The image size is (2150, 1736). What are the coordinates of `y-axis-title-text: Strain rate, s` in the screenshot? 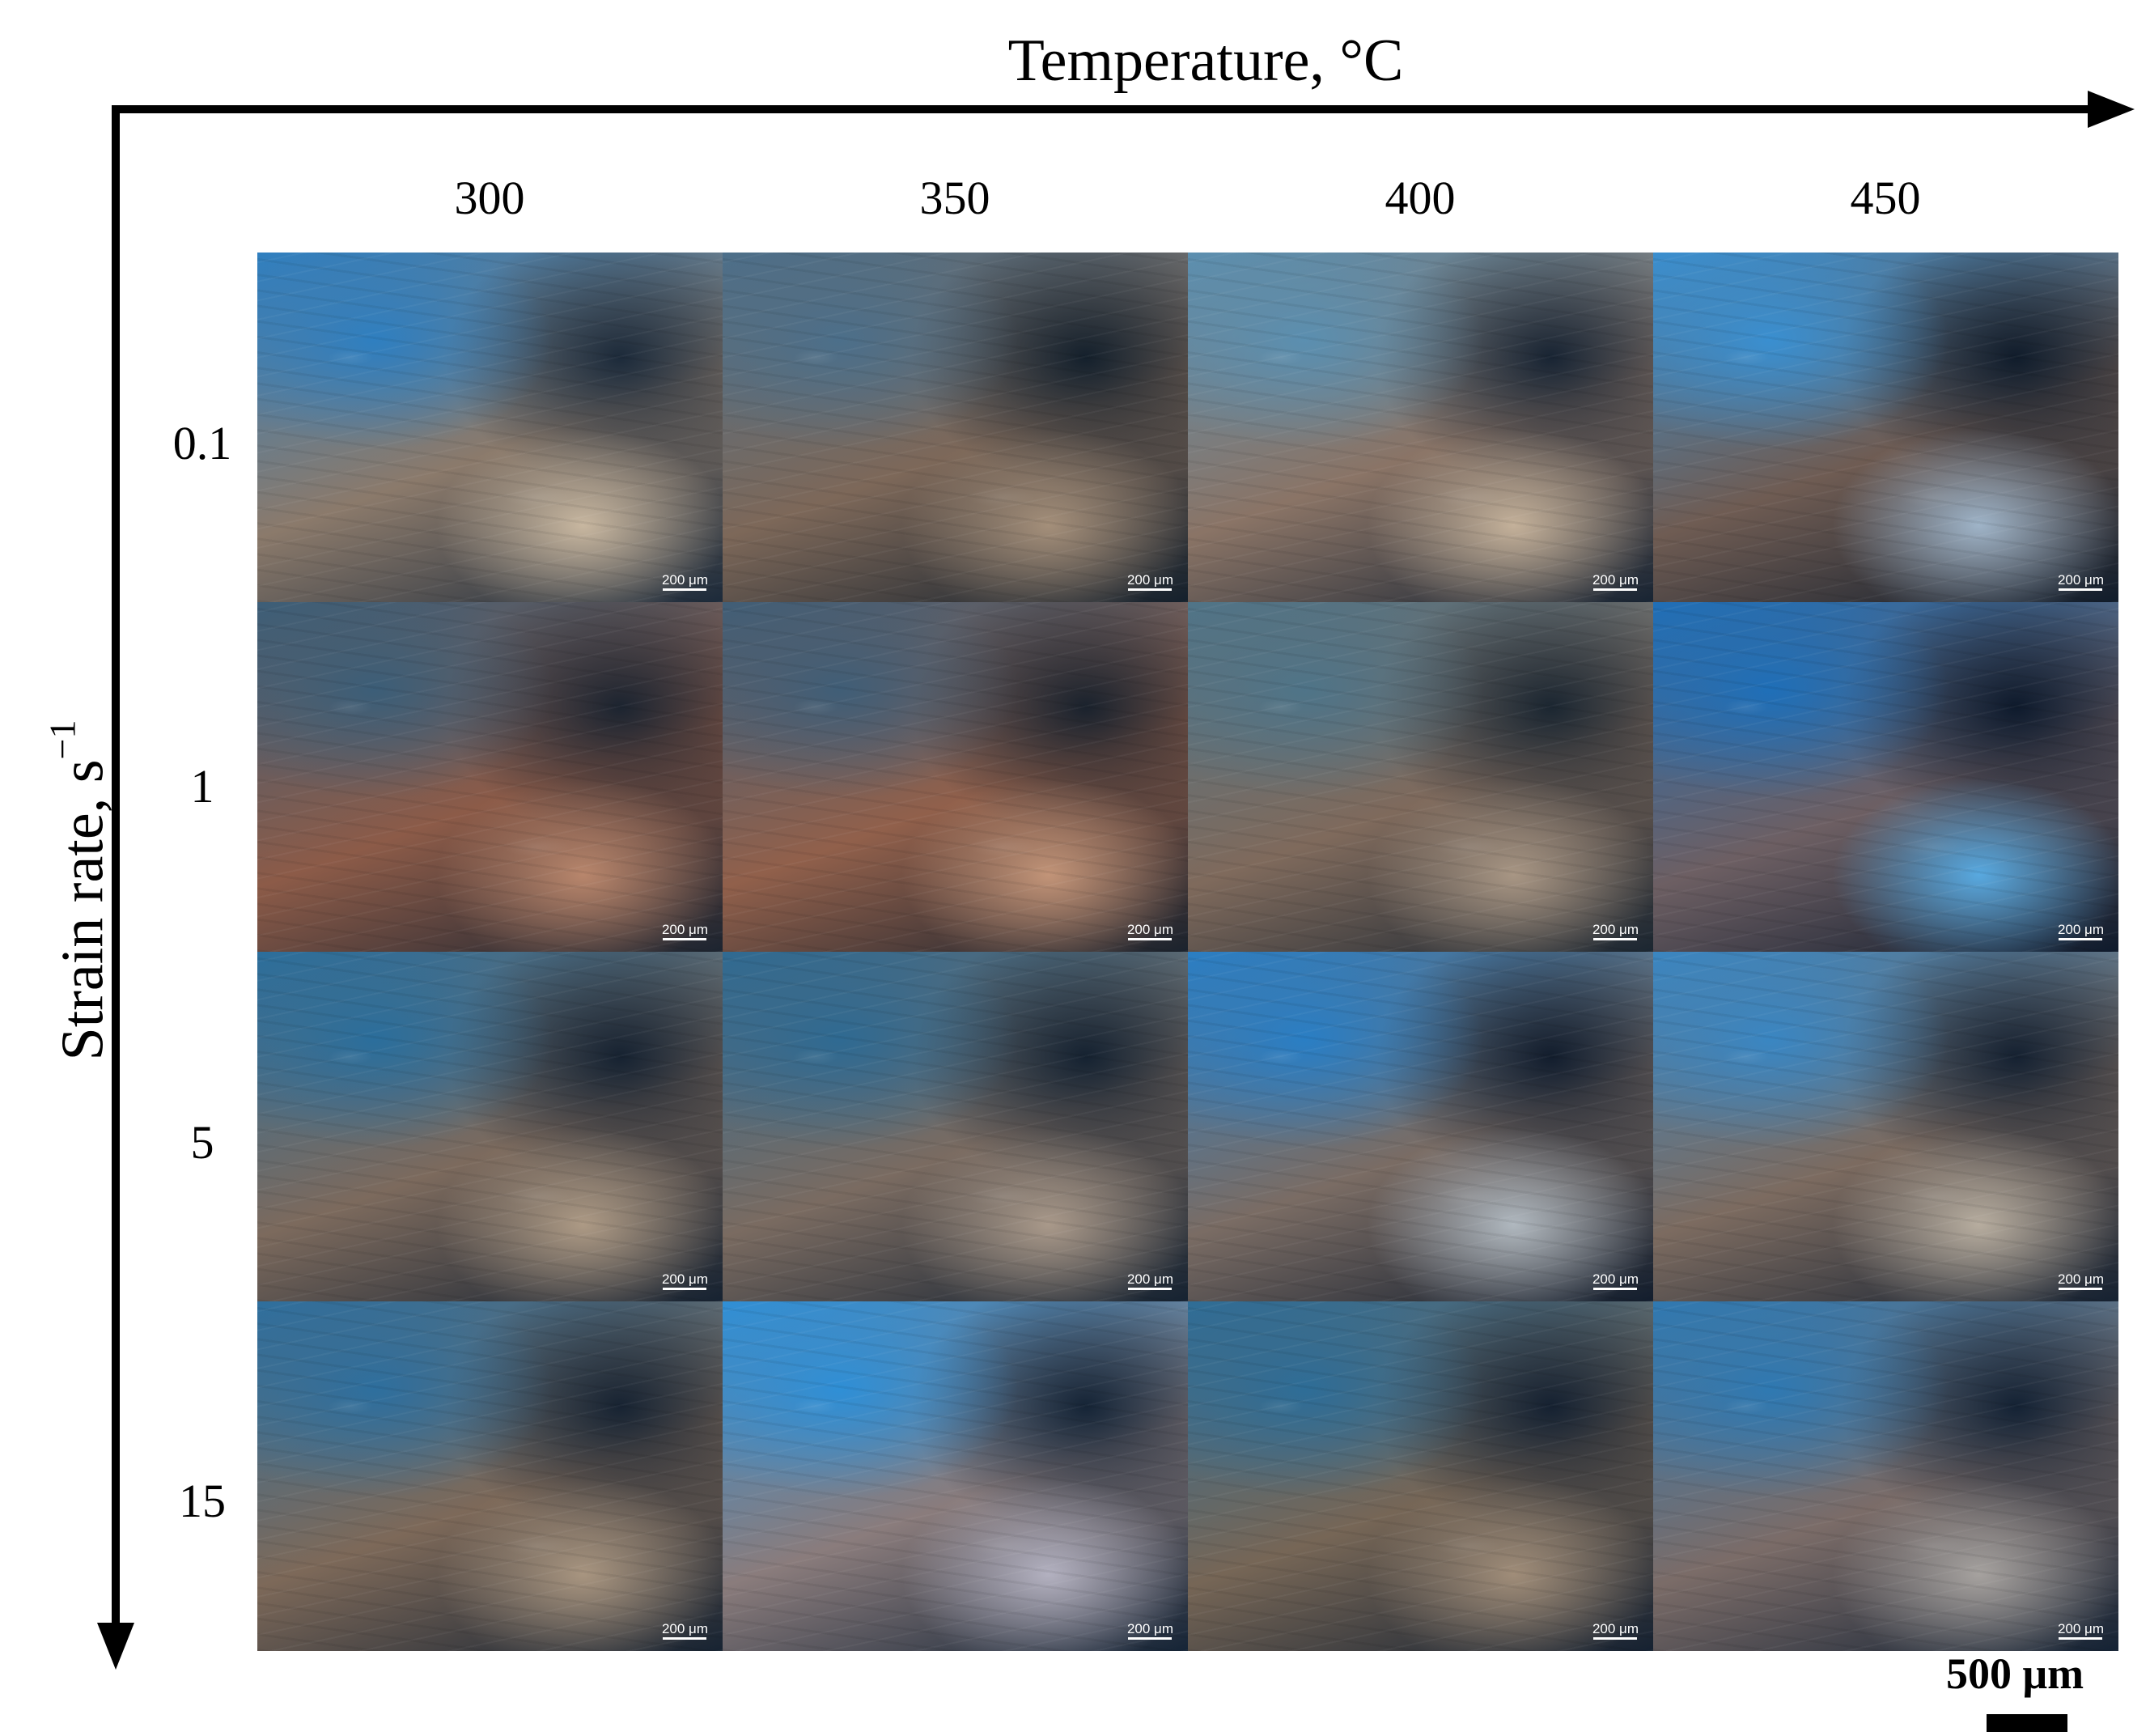 It's located at (83, 910).